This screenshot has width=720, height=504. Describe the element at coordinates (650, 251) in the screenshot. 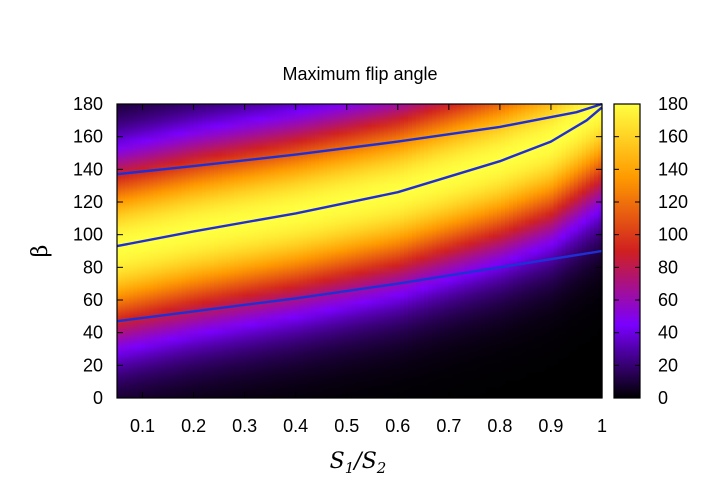

I see `colorbar: 0 20 40 60 80 100 120 140 160 180` at that location.